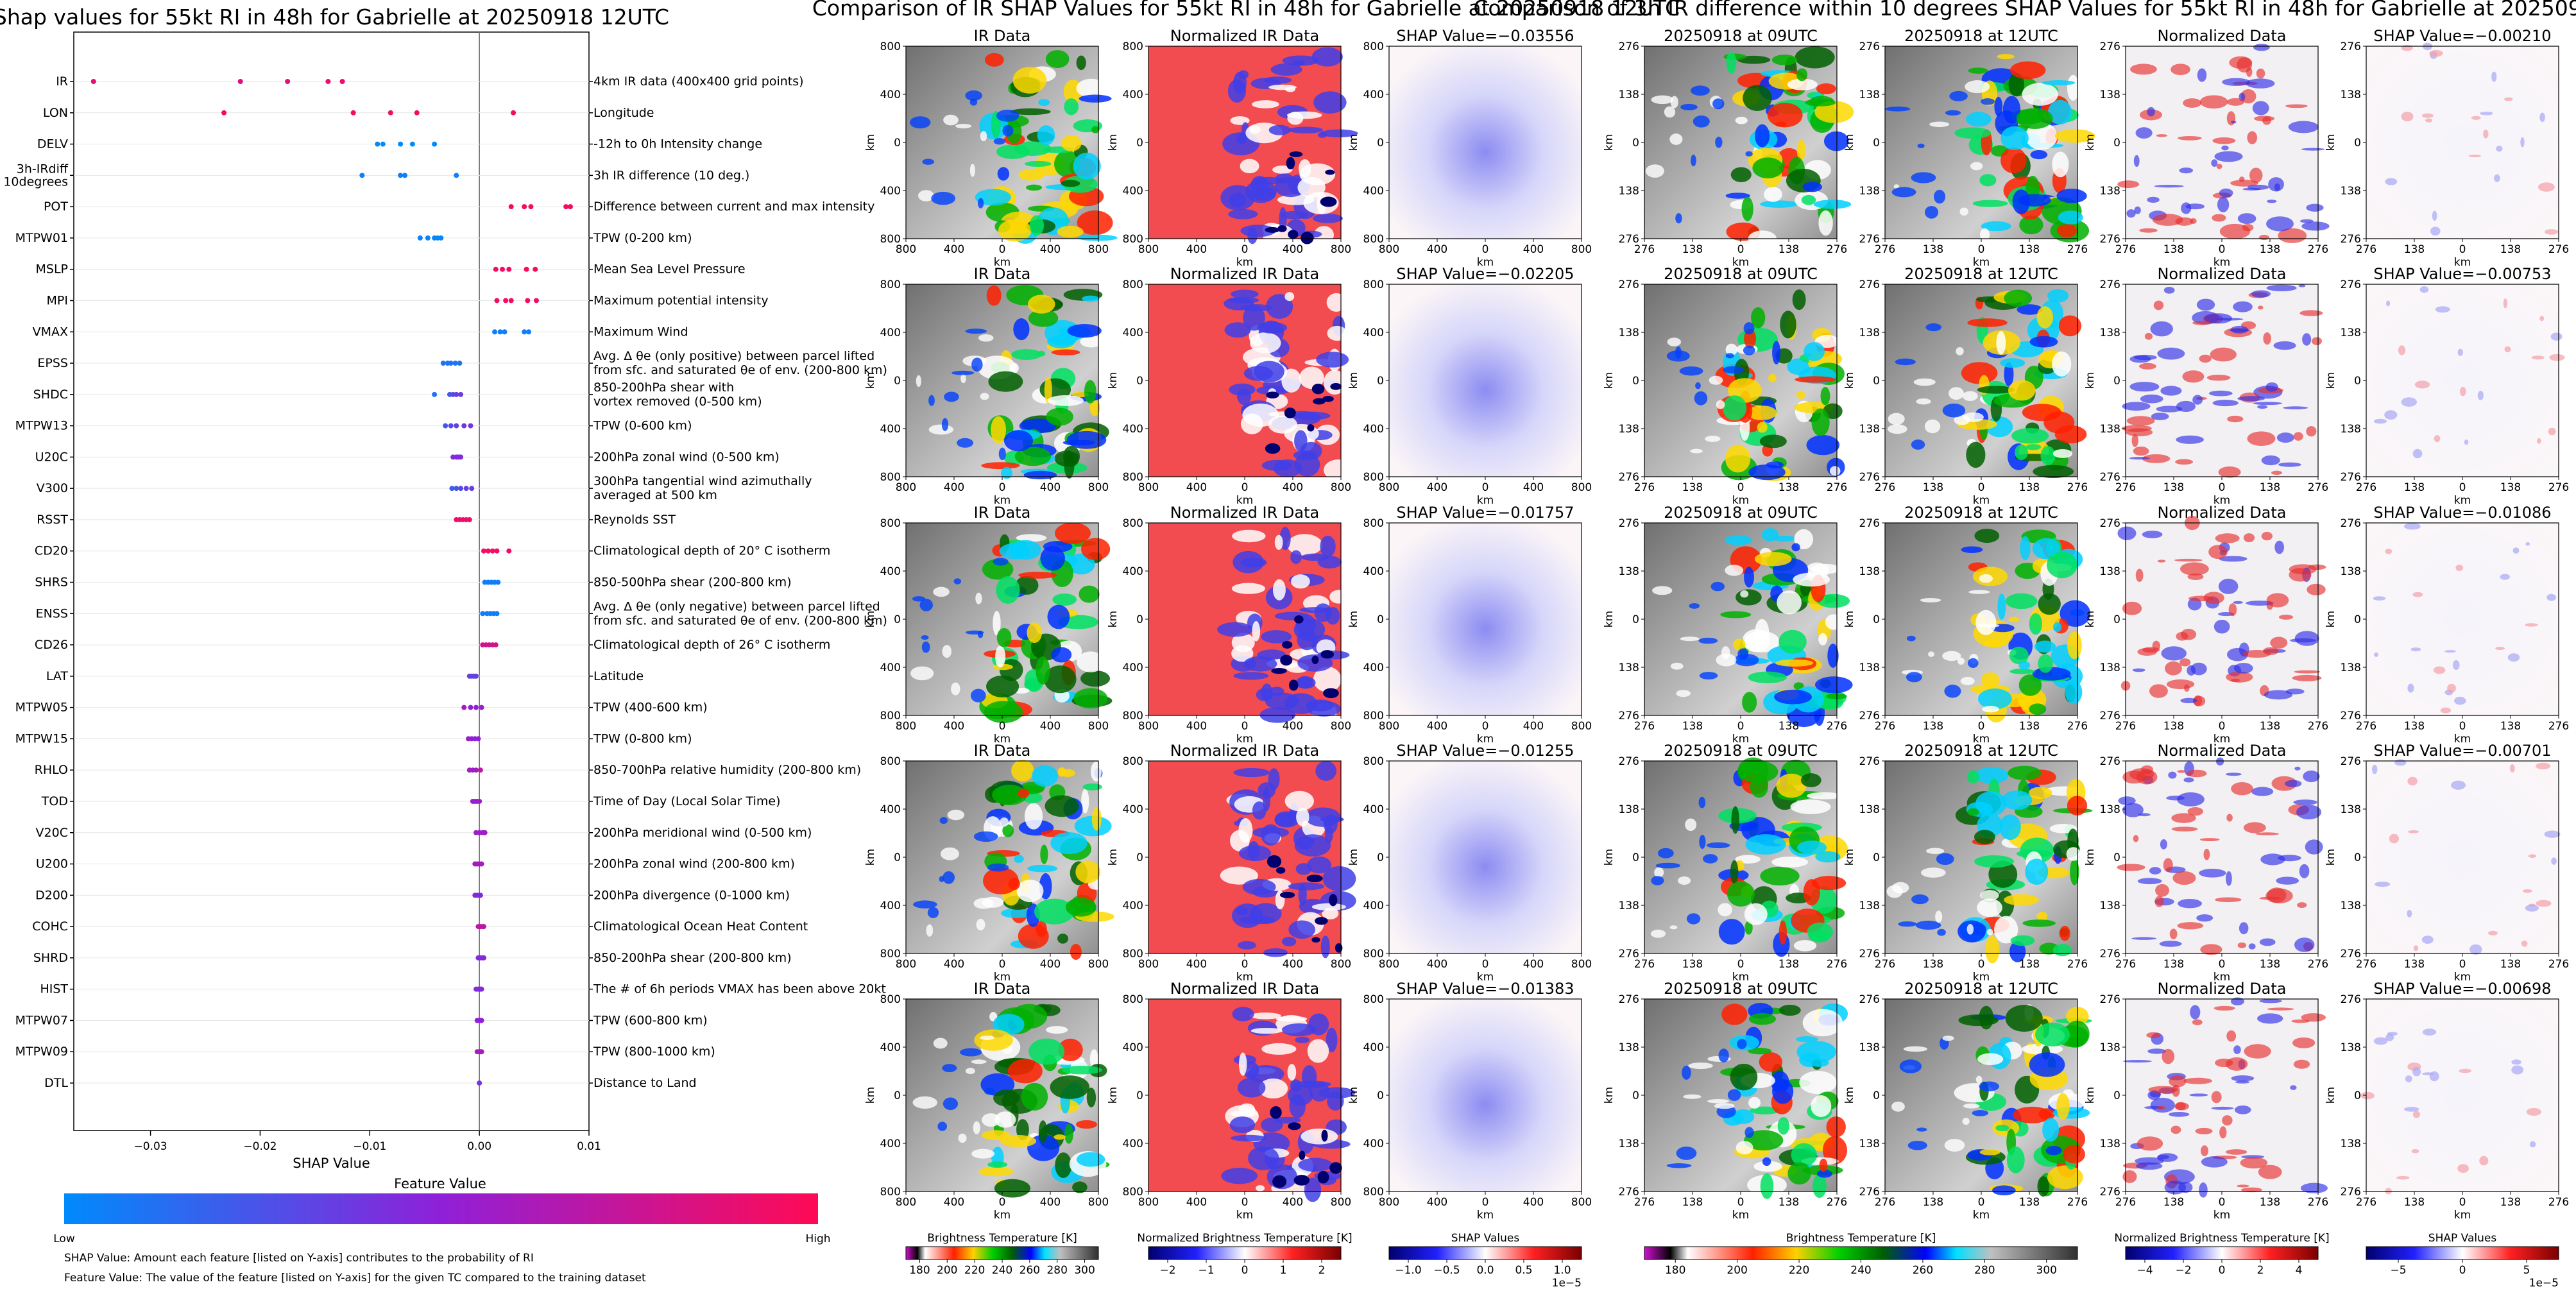  I want to click on x-tick-label: 138, so click(2173, 726).